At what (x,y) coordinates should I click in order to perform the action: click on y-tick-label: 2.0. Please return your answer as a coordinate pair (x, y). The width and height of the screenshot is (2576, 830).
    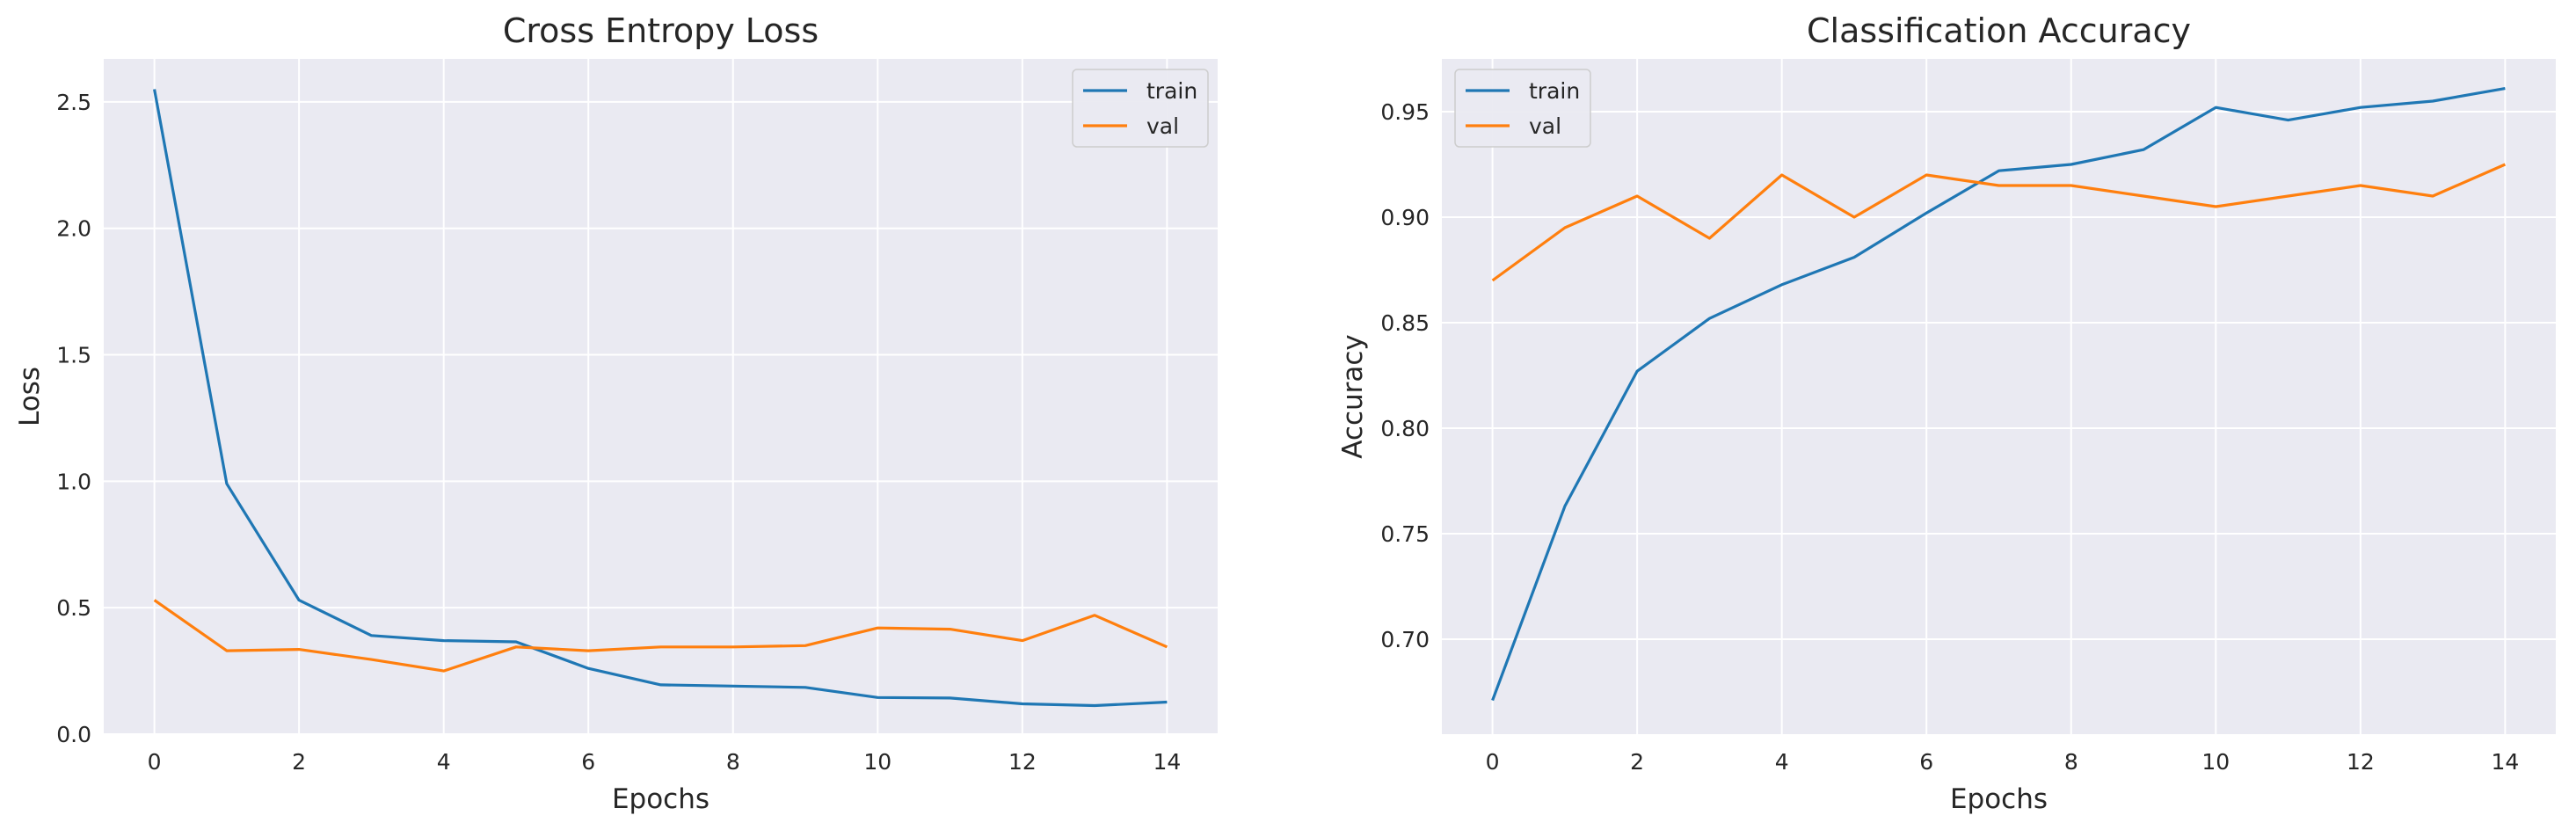
    Looking at the image, I should click on (73, 229).